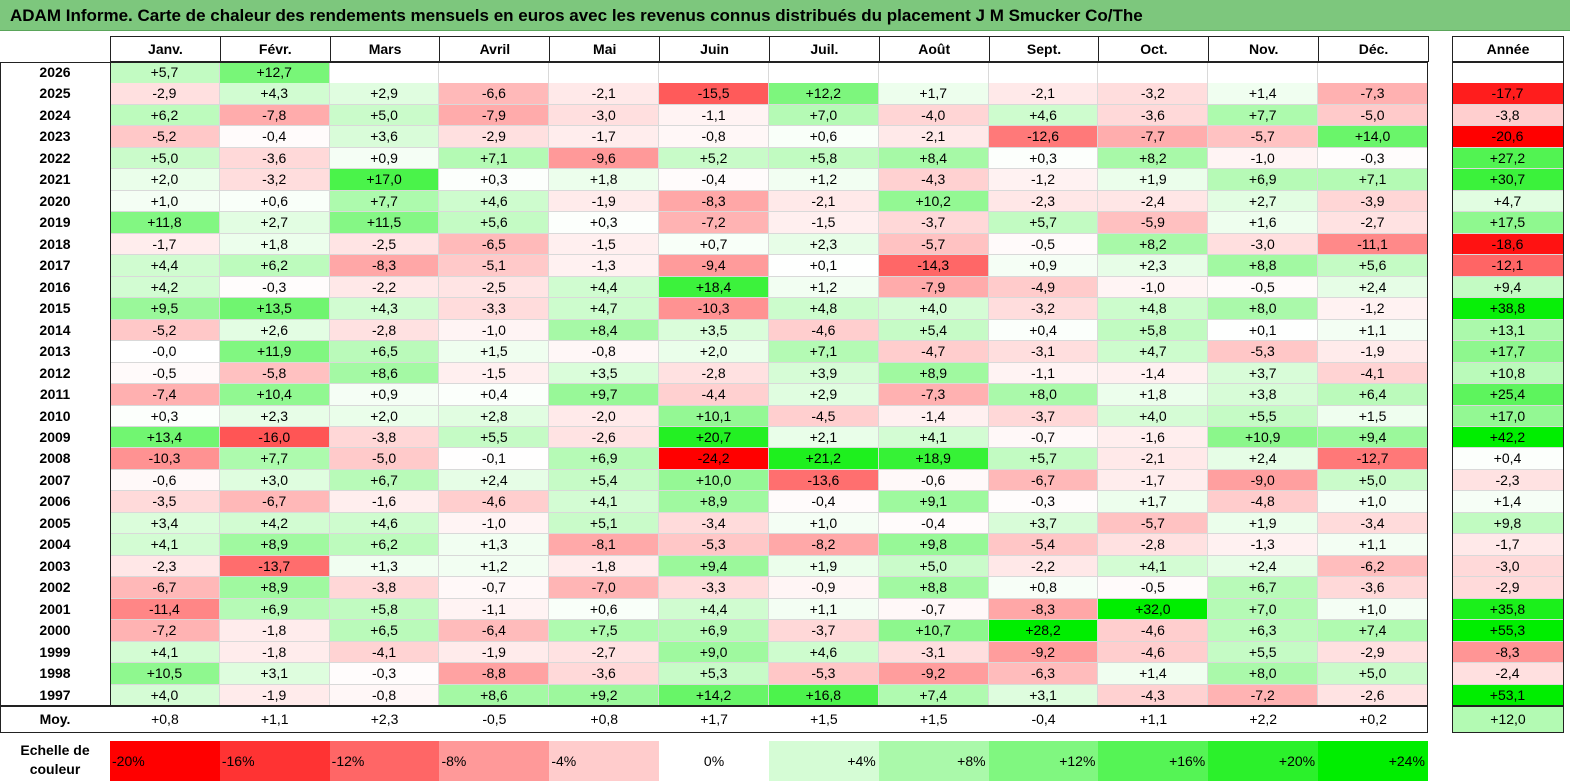 This screenshot has width=1570, height=783. What do you see at coordinates (1373, 609) in the screenshot?
I see `heatmap-cell: +1,0` at bounding box center [1373, 609].